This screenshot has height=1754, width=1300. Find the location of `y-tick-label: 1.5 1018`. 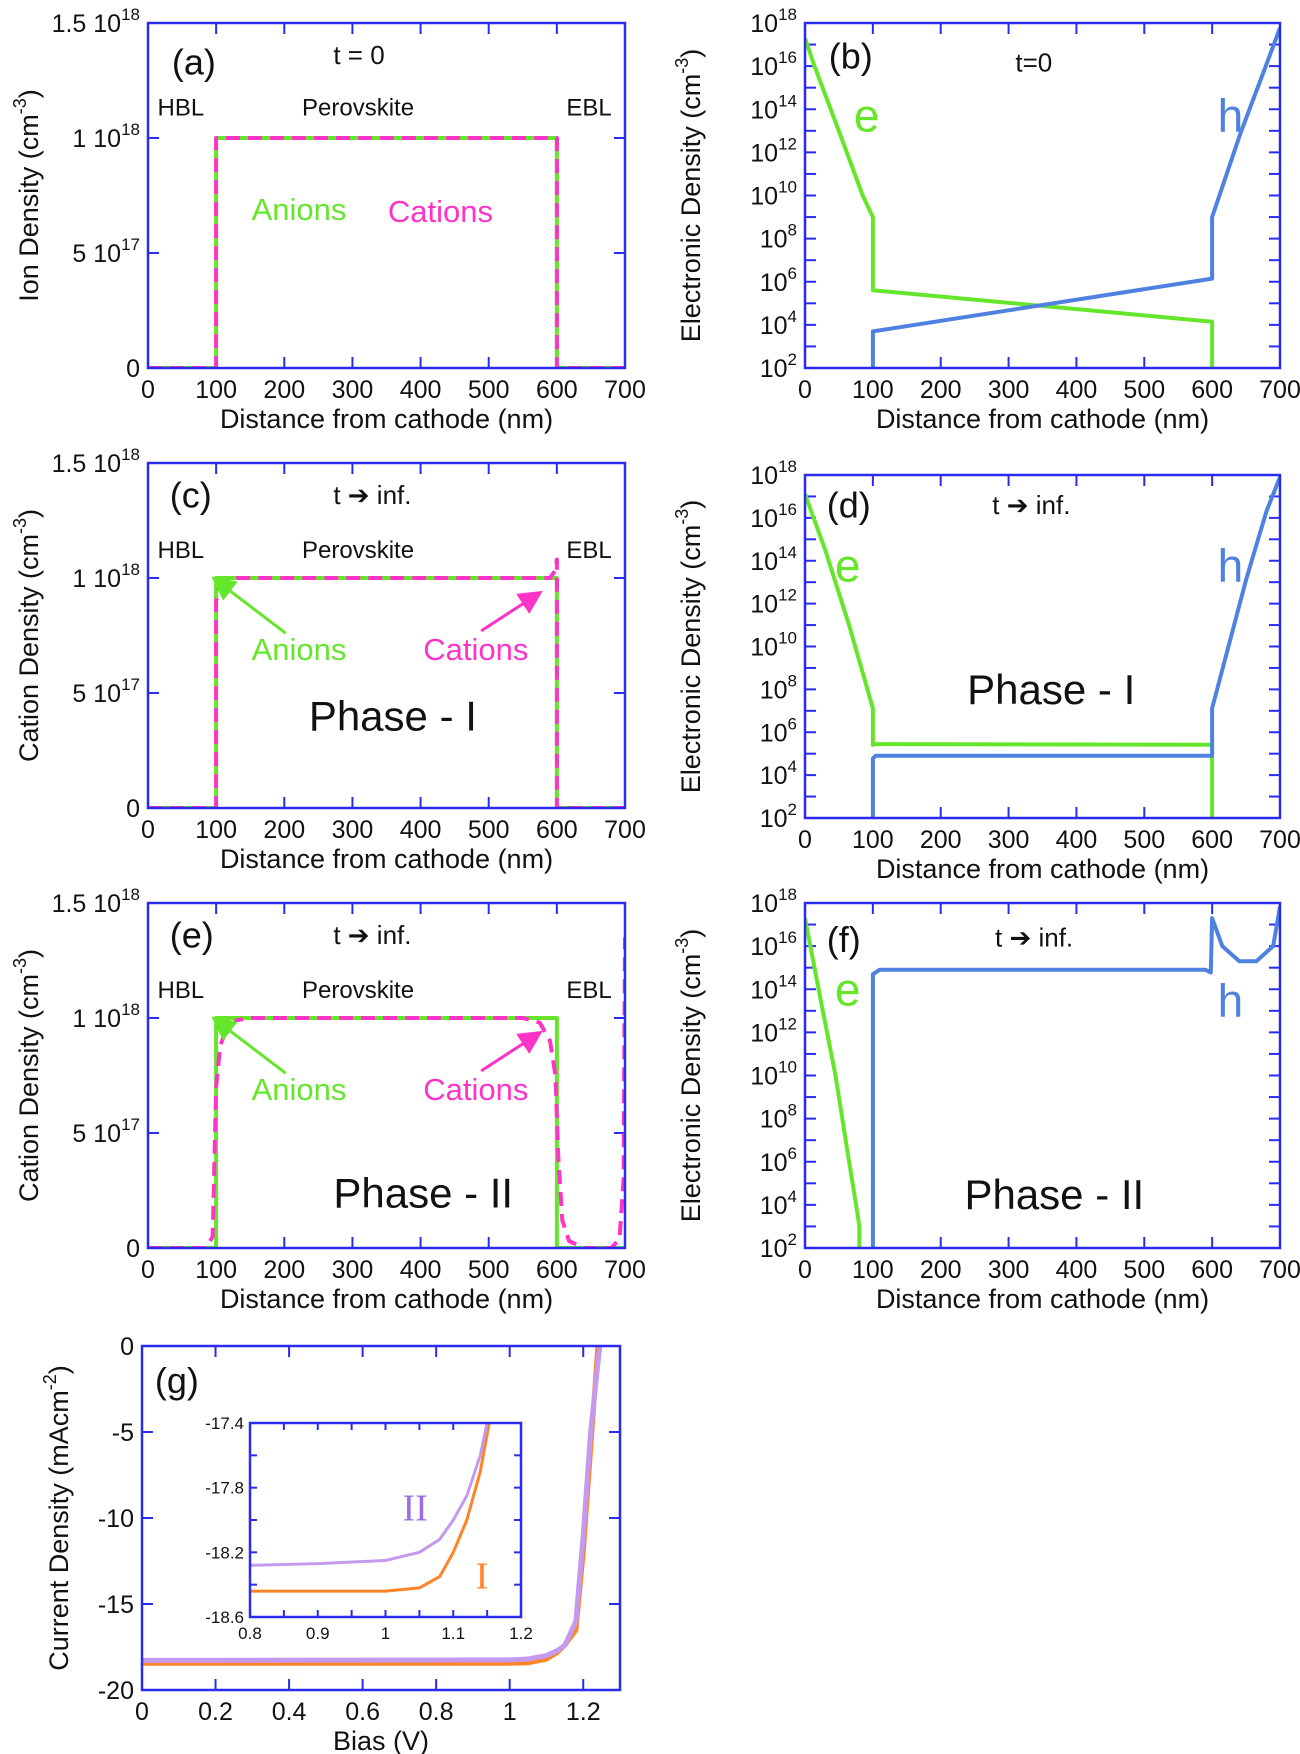

y-tick-label: 1.5 1018 is located at coordinates (96, 461).